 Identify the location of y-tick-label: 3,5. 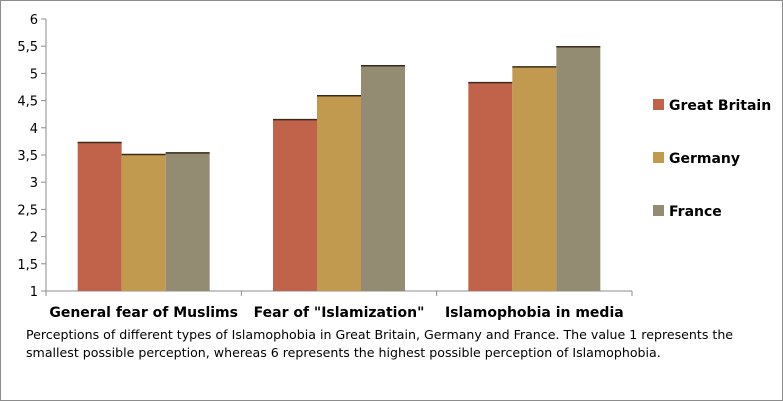
(27, 156).